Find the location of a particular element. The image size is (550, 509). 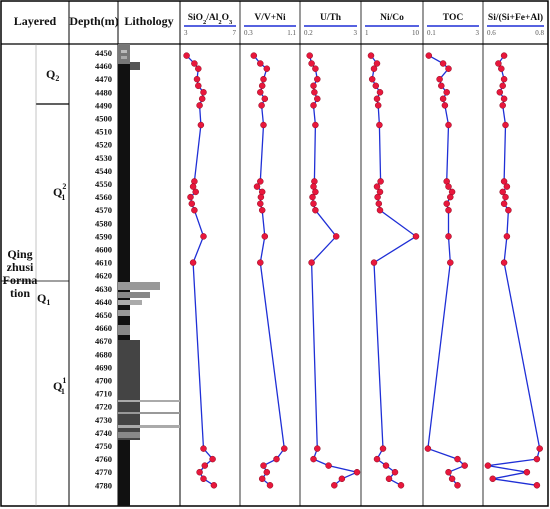

depth-label: 4550 is located at coordinates (103, 184).